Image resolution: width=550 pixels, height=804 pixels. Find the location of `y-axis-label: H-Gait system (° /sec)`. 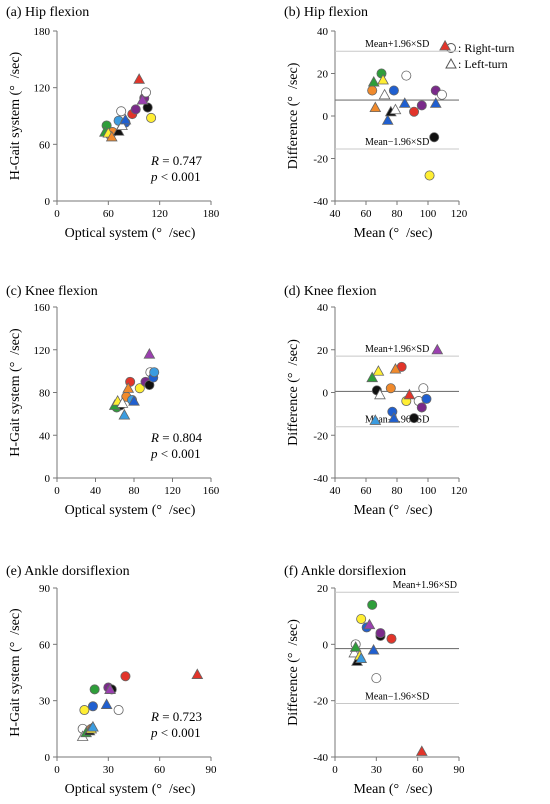

y-axis-label: H-Gait system (° /sec) is located at coordinates (15, 115).